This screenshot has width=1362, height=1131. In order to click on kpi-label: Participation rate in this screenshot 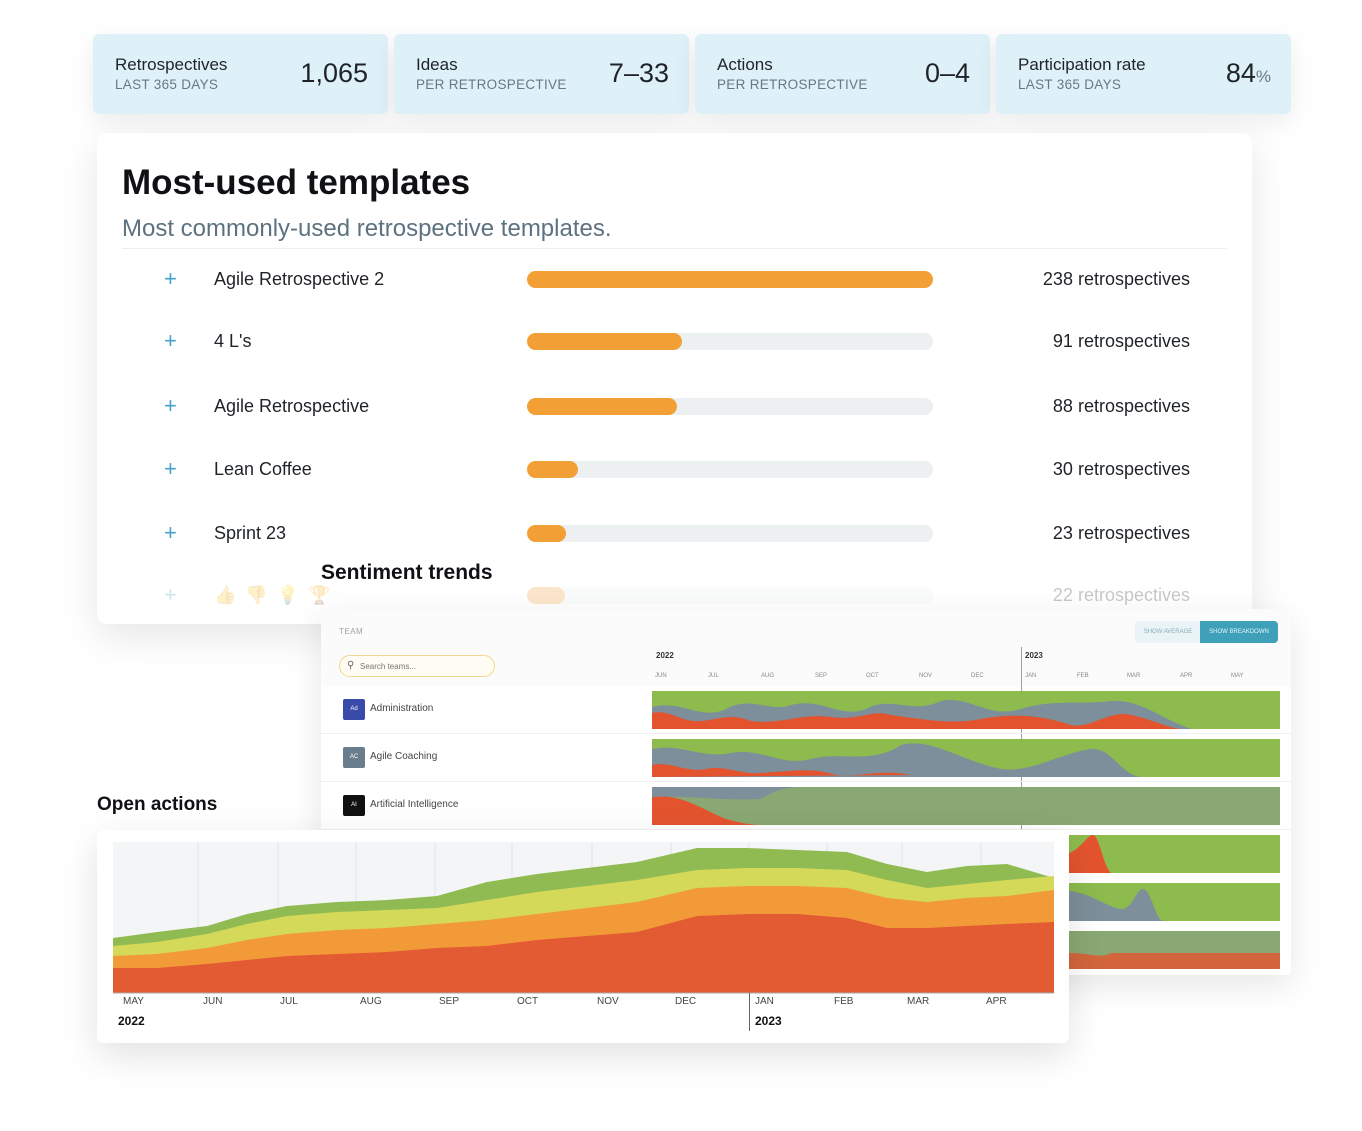, I will do `click(1082, 64)`.